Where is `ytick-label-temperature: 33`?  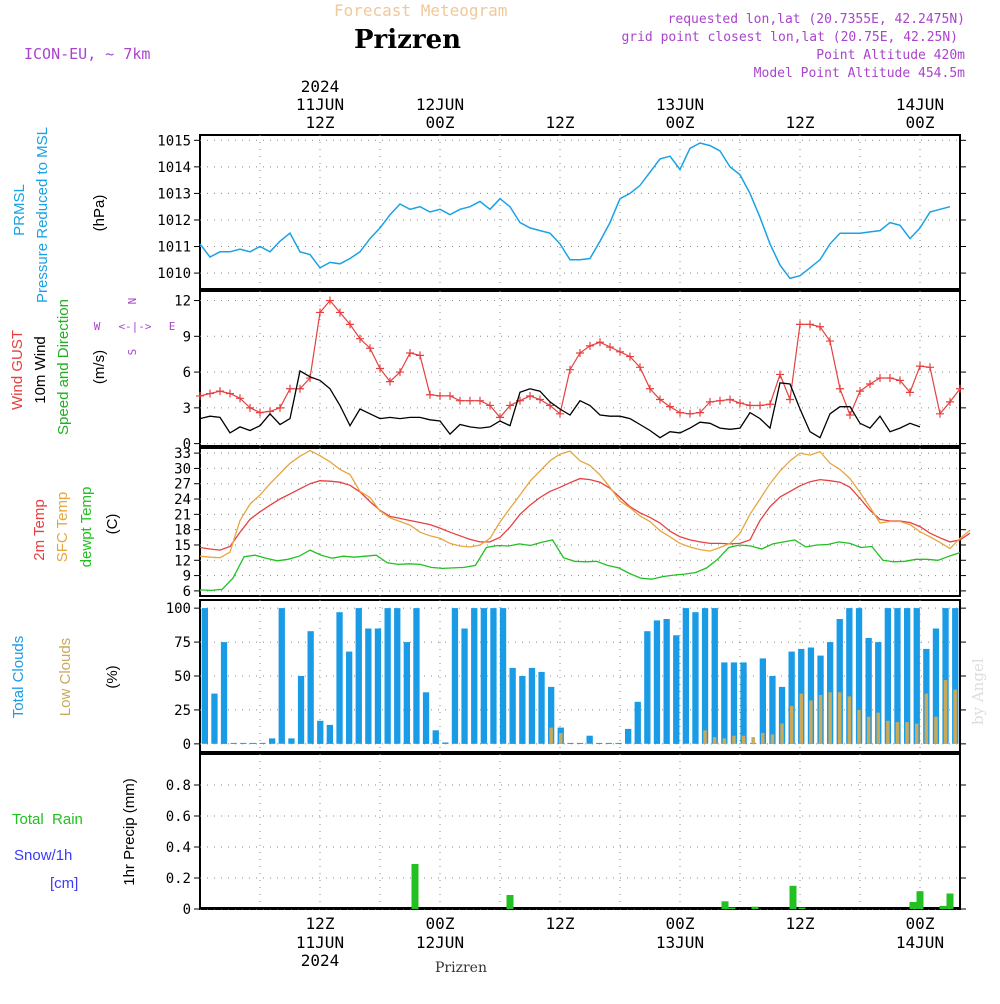 ytick-label-temperature: 33 is located at coordinates (182, 454).